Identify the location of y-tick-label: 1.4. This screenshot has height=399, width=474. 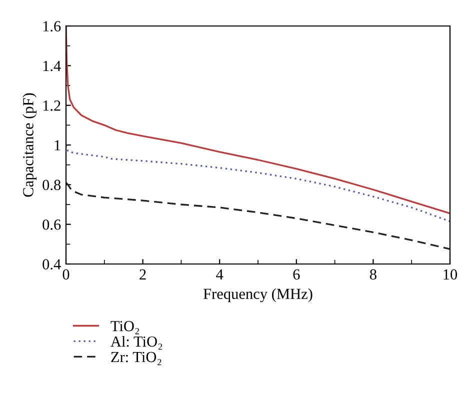
(52, 66).